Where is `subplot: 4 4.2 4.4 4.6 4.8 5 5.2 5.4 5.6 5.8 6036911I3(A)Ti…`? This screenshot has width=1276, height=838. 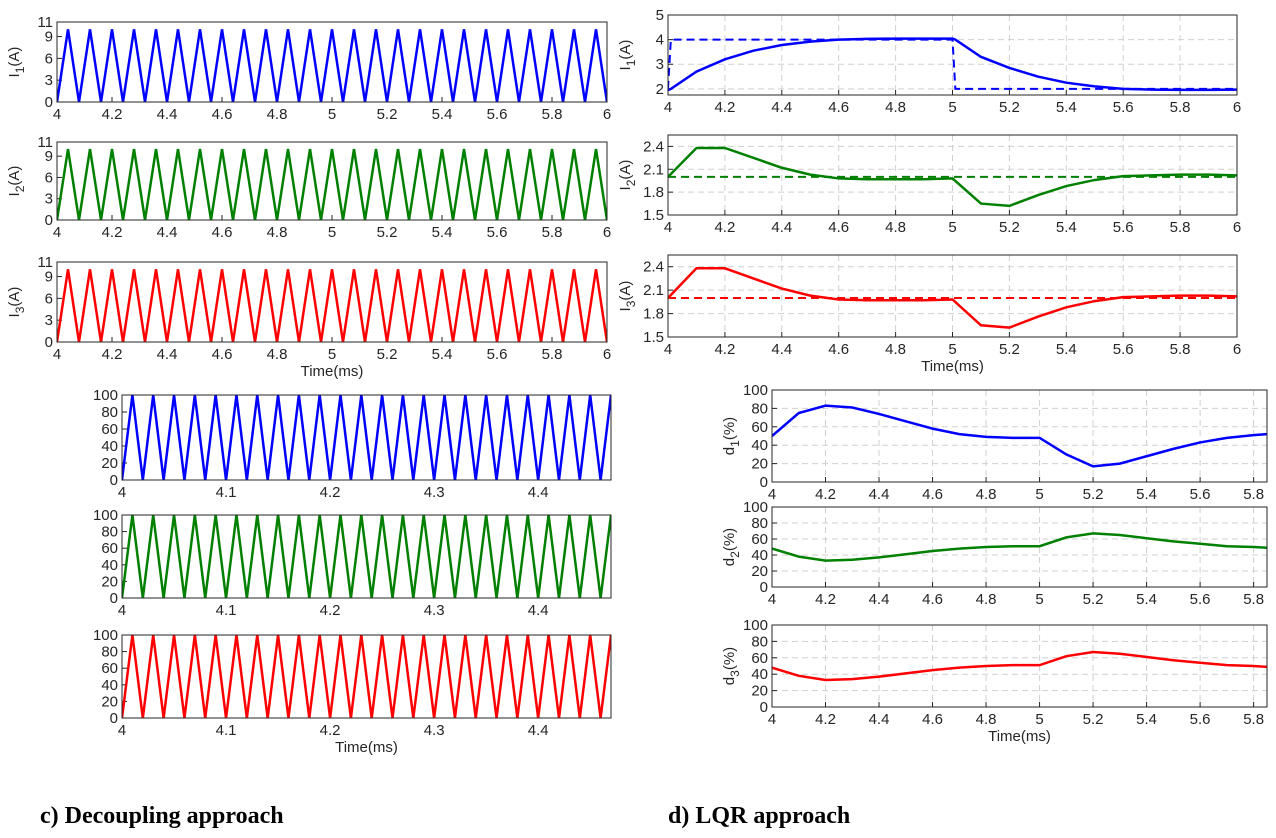
subplot: 4 4.2 4.4 4.6 4.8 5 5.2 5.4 5.6 5.8 6036911I3(A)Ti… is located at coordinates (308, 317).